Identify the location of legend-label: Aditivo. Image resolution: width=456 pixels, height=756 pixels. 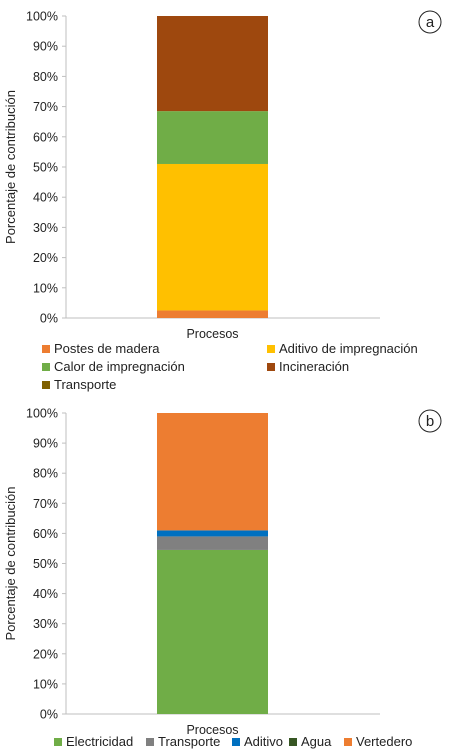
(263, 741).